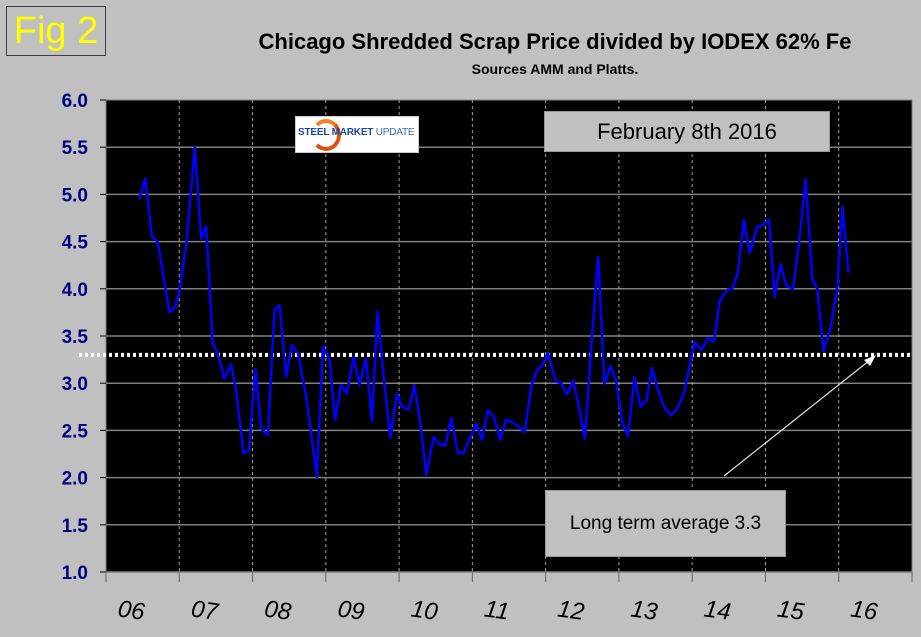 The width and height of the screenshot is (921, 637). I want to click on logo-text-bold: STEEL MARKET, so click(336, 132).